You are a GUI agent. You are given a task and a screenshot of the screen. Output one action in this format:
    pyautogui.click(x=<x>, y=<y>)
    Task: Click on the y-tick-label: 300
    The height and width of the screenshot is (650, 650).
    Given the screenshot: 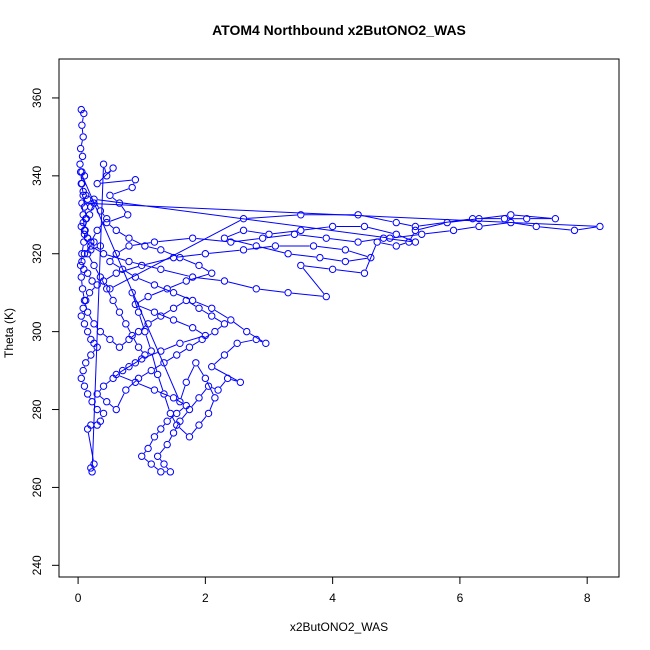 What is the action you would take?
    pyautogui.click(x=37, y=331)
    